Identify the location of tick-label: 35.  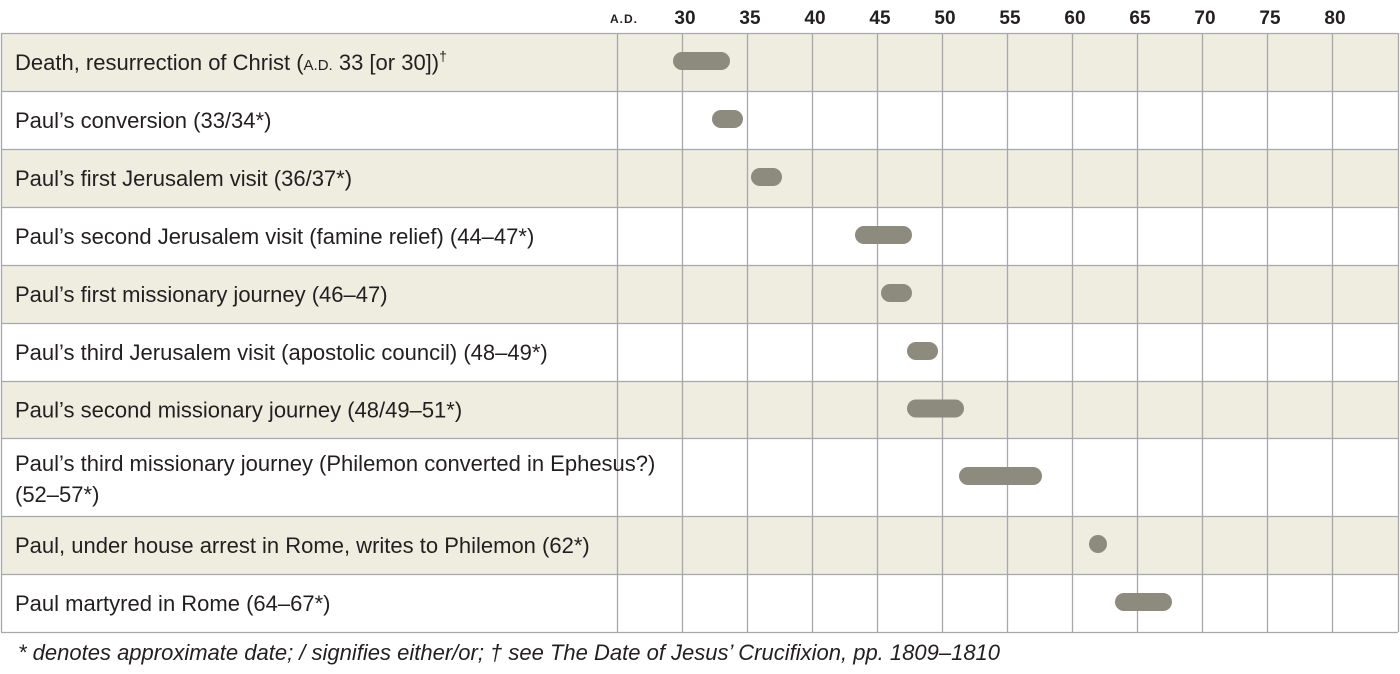
(750, 18).